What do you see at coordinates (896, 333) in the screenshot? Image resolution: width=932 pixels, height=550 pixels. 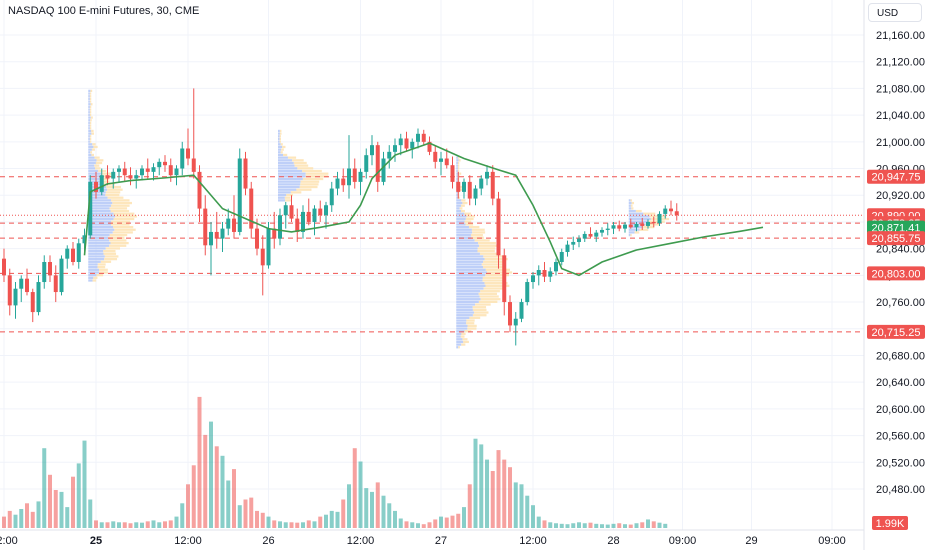 I see `price-tag-label: 20,715.25` at bounding box center [896, 333].